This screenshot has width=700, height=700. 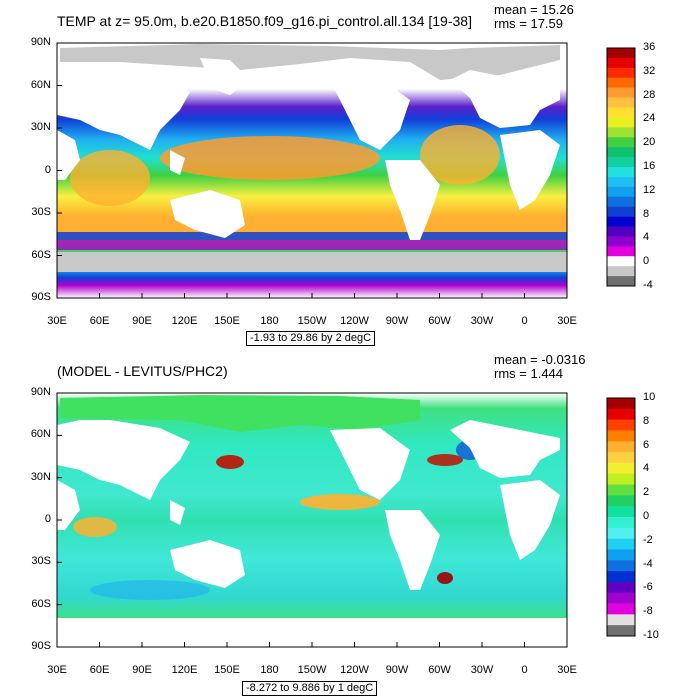 I want to click on colorbar-label: 28, so click(x=649, y=94).